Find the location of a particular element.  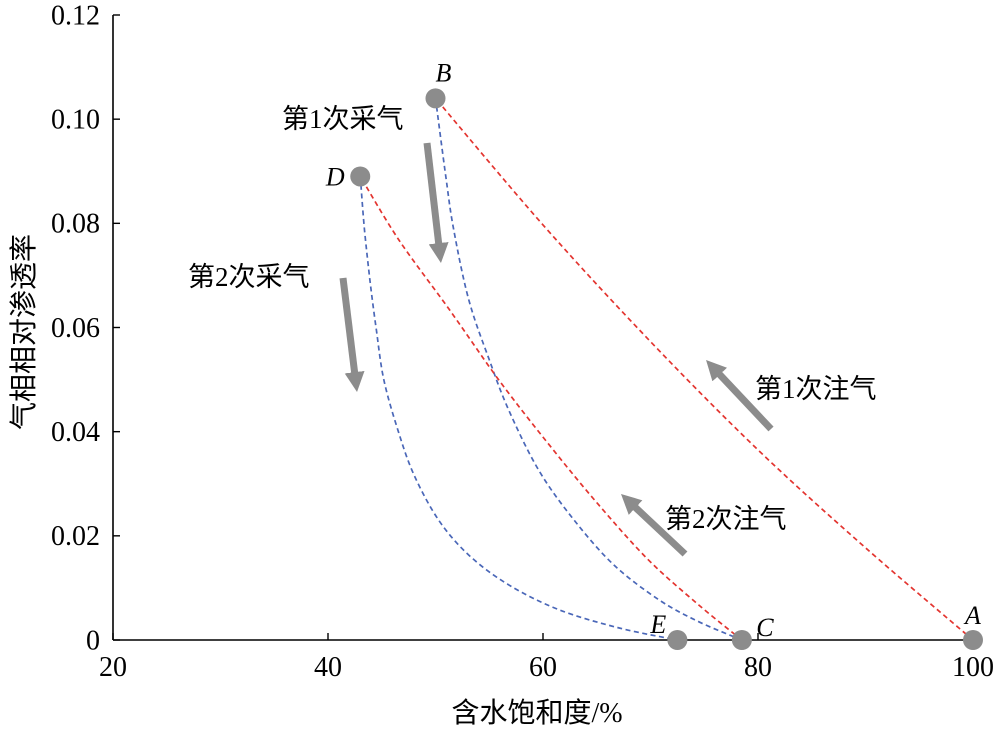

point-label: B is located at coordinates (444, 72).